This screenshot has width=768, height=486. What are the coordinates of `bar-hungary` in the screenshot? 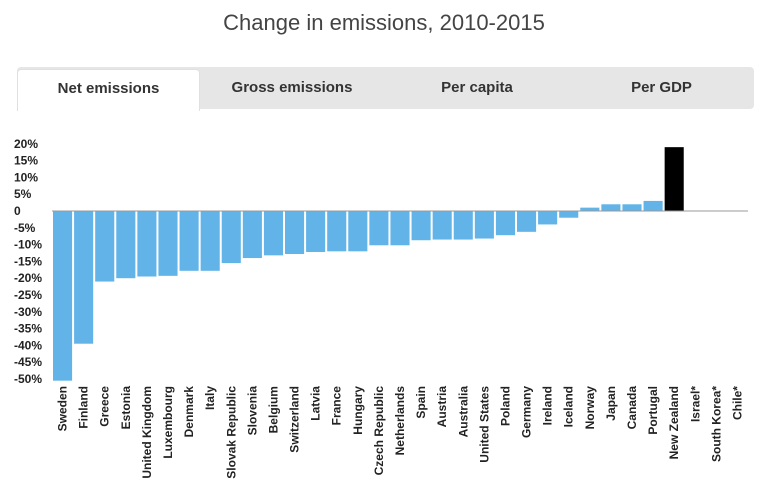 It's located at (358, 231).